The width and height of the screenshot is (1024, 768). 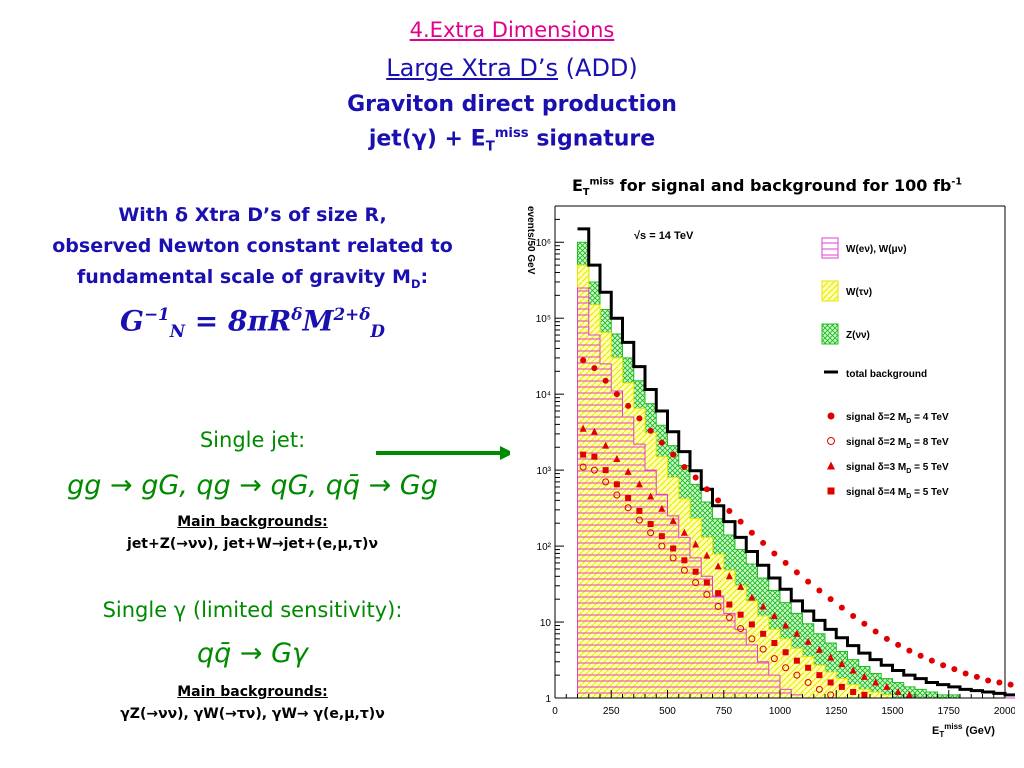 I want to click on x-tick-label: 1250, so click(x=836, y=711).